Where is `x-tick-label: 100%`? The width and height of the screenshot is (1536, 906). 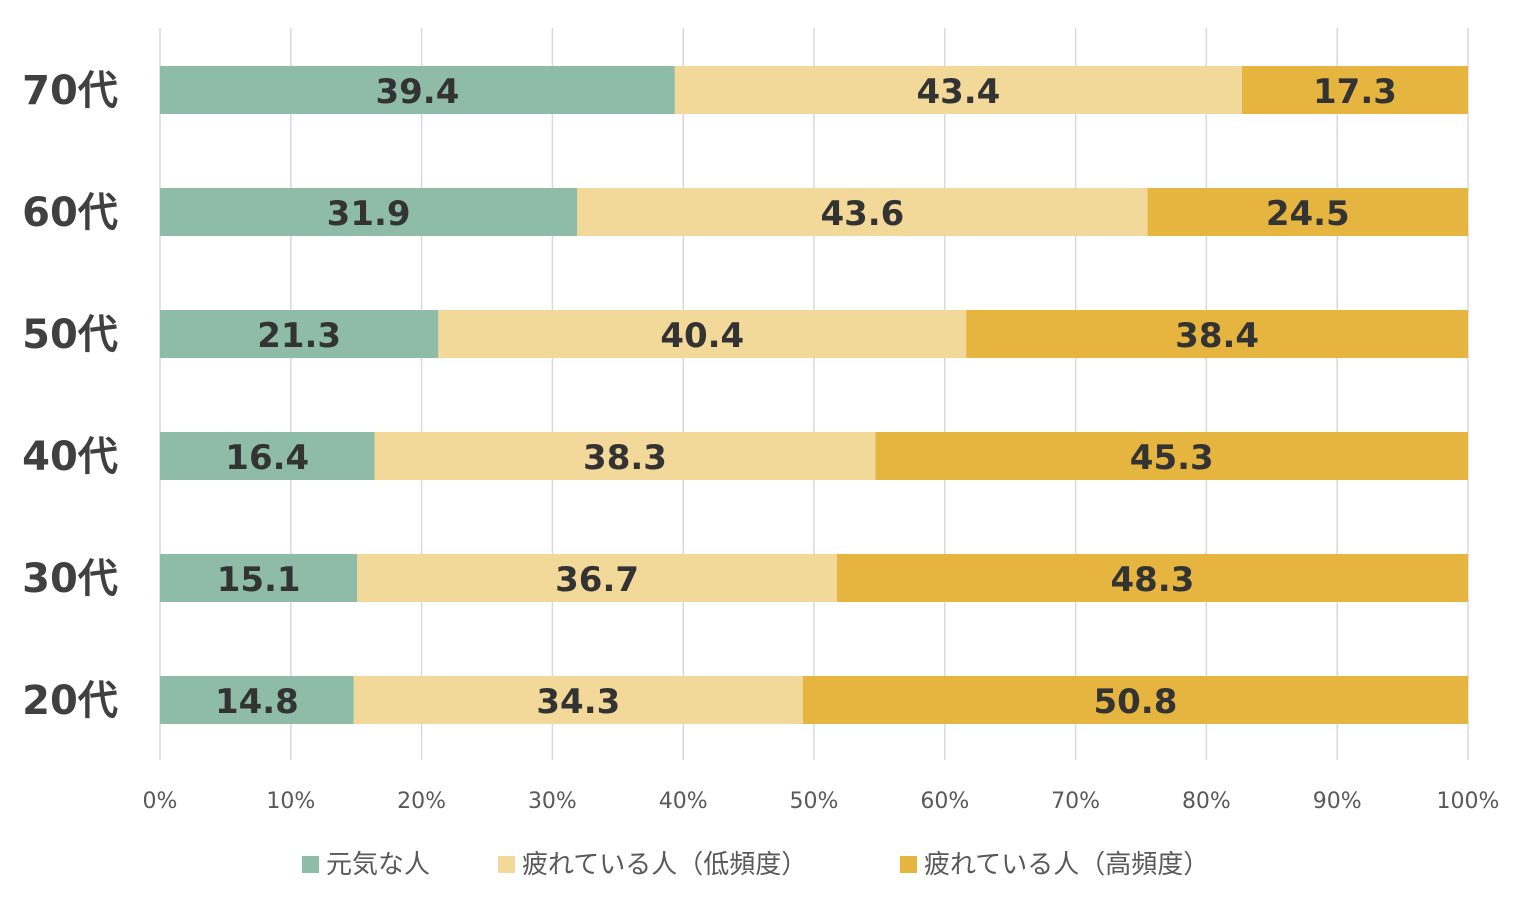
x-tick-label: 100% is located at coordinates (1468, 801).